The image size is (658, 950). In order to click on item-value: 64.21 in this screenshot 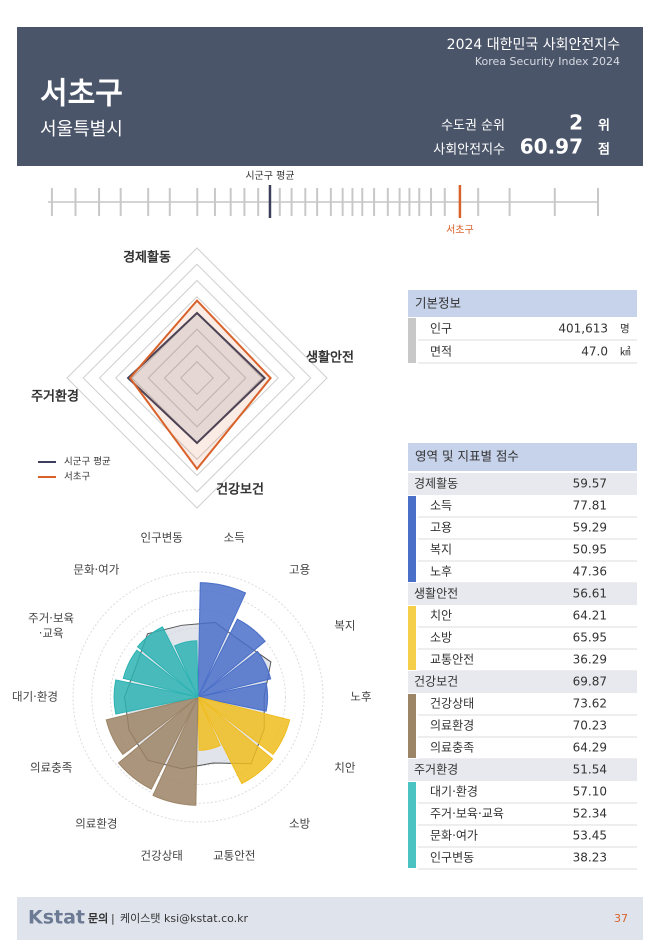, I will do `click(590, 616)`.